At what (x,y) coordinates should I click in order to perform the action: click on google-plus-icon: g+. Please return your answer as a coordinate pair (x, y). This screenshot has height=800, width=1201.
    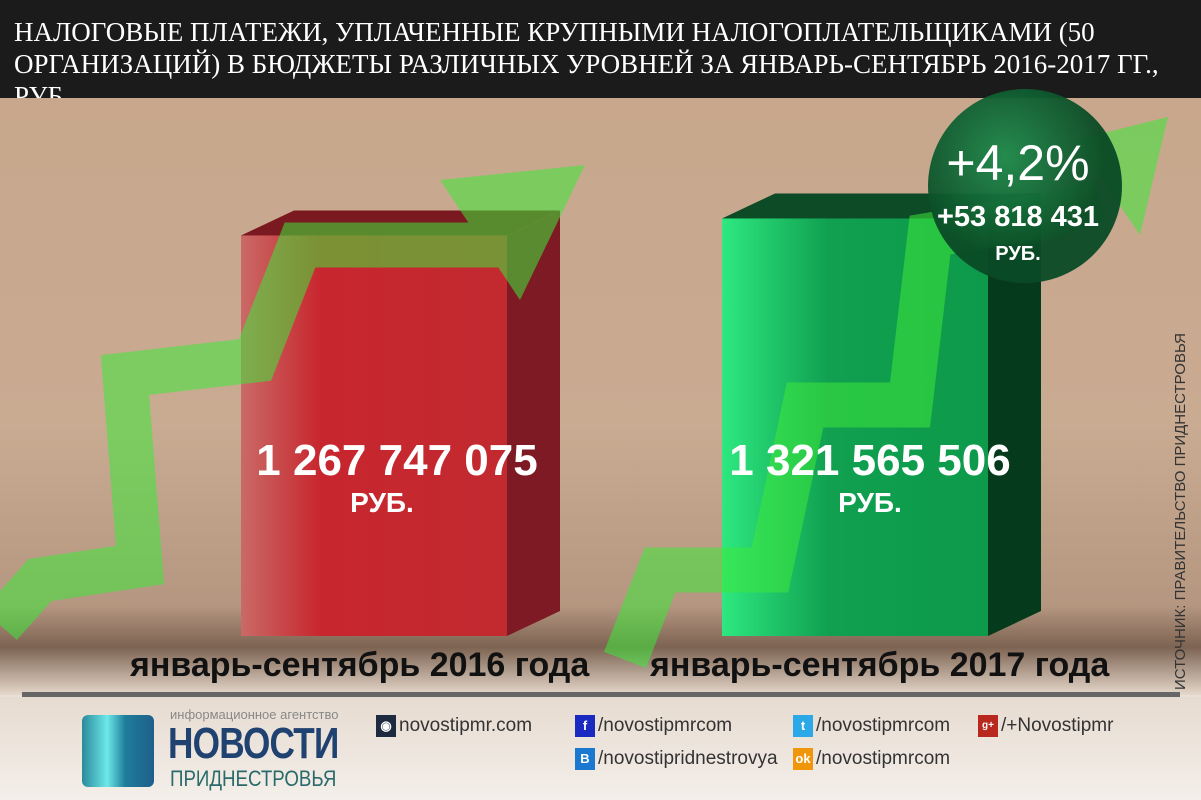
    Looking at the image, I should click on (988, 726).